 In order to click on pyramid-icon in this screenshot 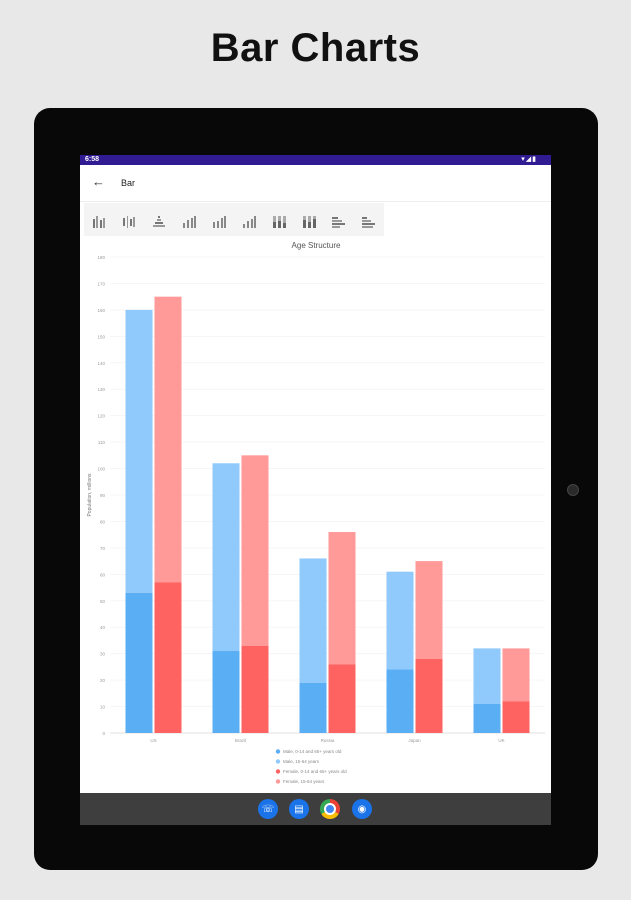, I will do `click(159, 221)`.